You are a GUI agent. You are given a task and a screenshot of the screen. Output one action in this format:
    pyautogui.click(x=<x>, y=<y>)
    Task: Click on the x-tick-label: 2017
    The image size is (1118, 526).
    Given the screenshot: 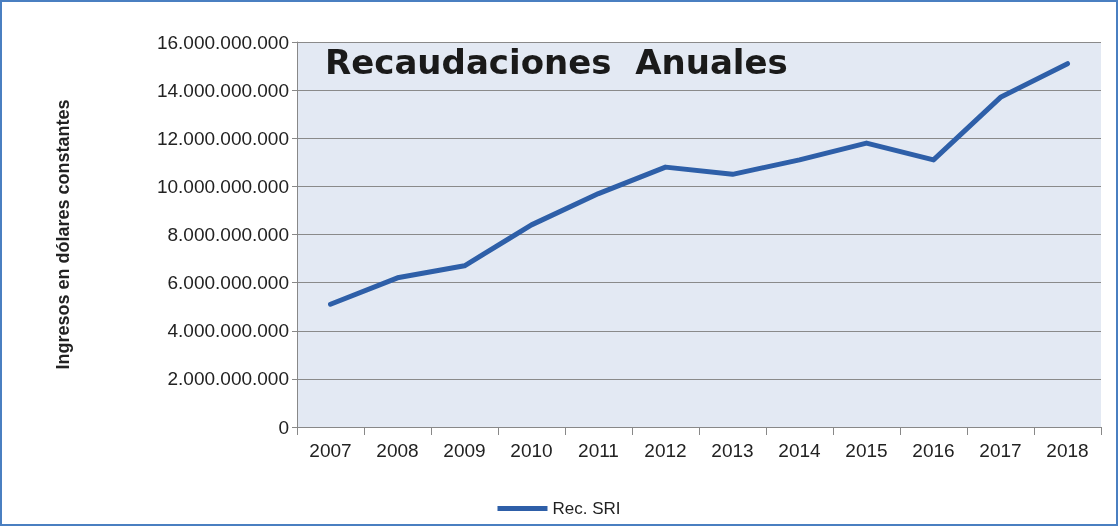 What is the action you would take?
    pyautogui.click(x=1000, y=450)
    